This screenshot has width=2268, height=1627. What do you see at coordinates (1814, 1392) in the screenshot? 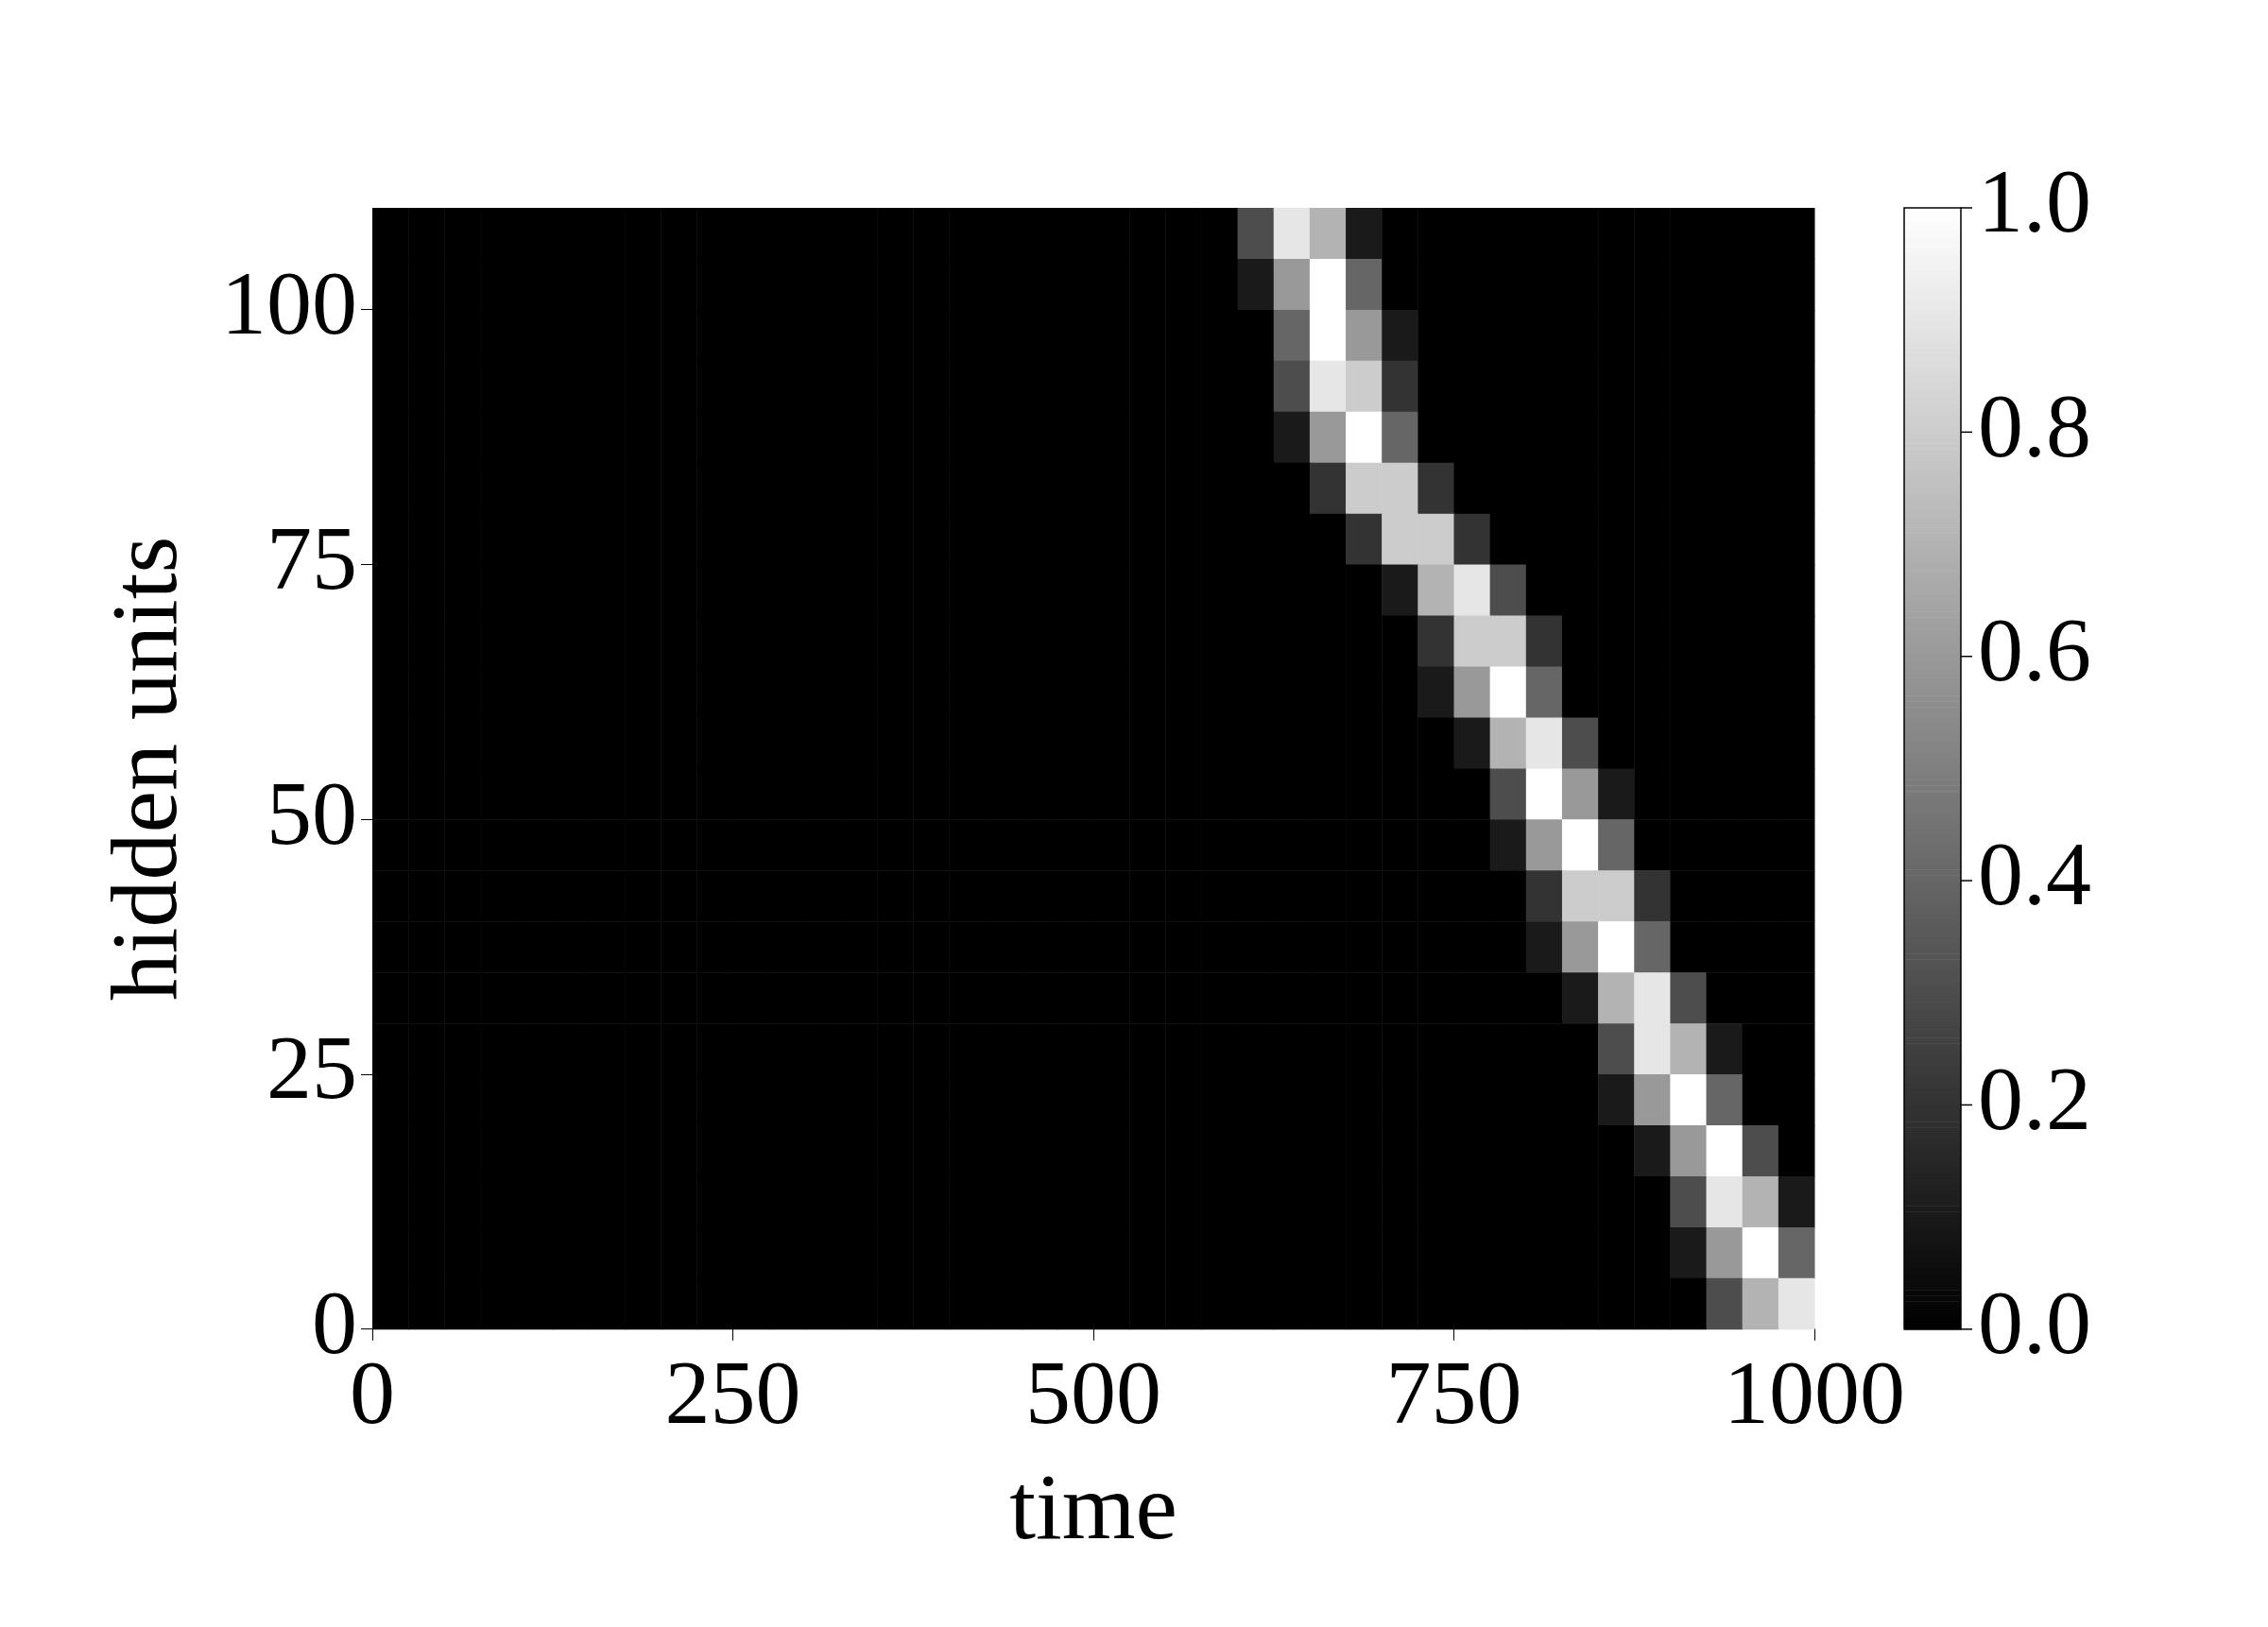
I see `x-tick-label: 1000` at bounding box center [1814, 1392].